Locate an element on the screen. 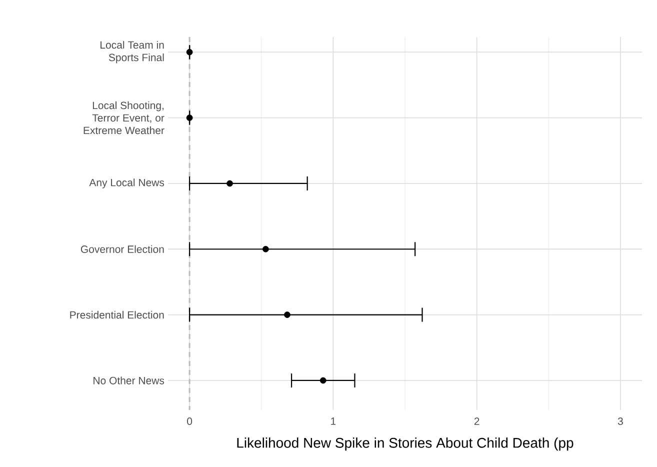 The width and height of the screenshot is (657, 467). x-tick-label: 3 is located at coordinates (620, 421).